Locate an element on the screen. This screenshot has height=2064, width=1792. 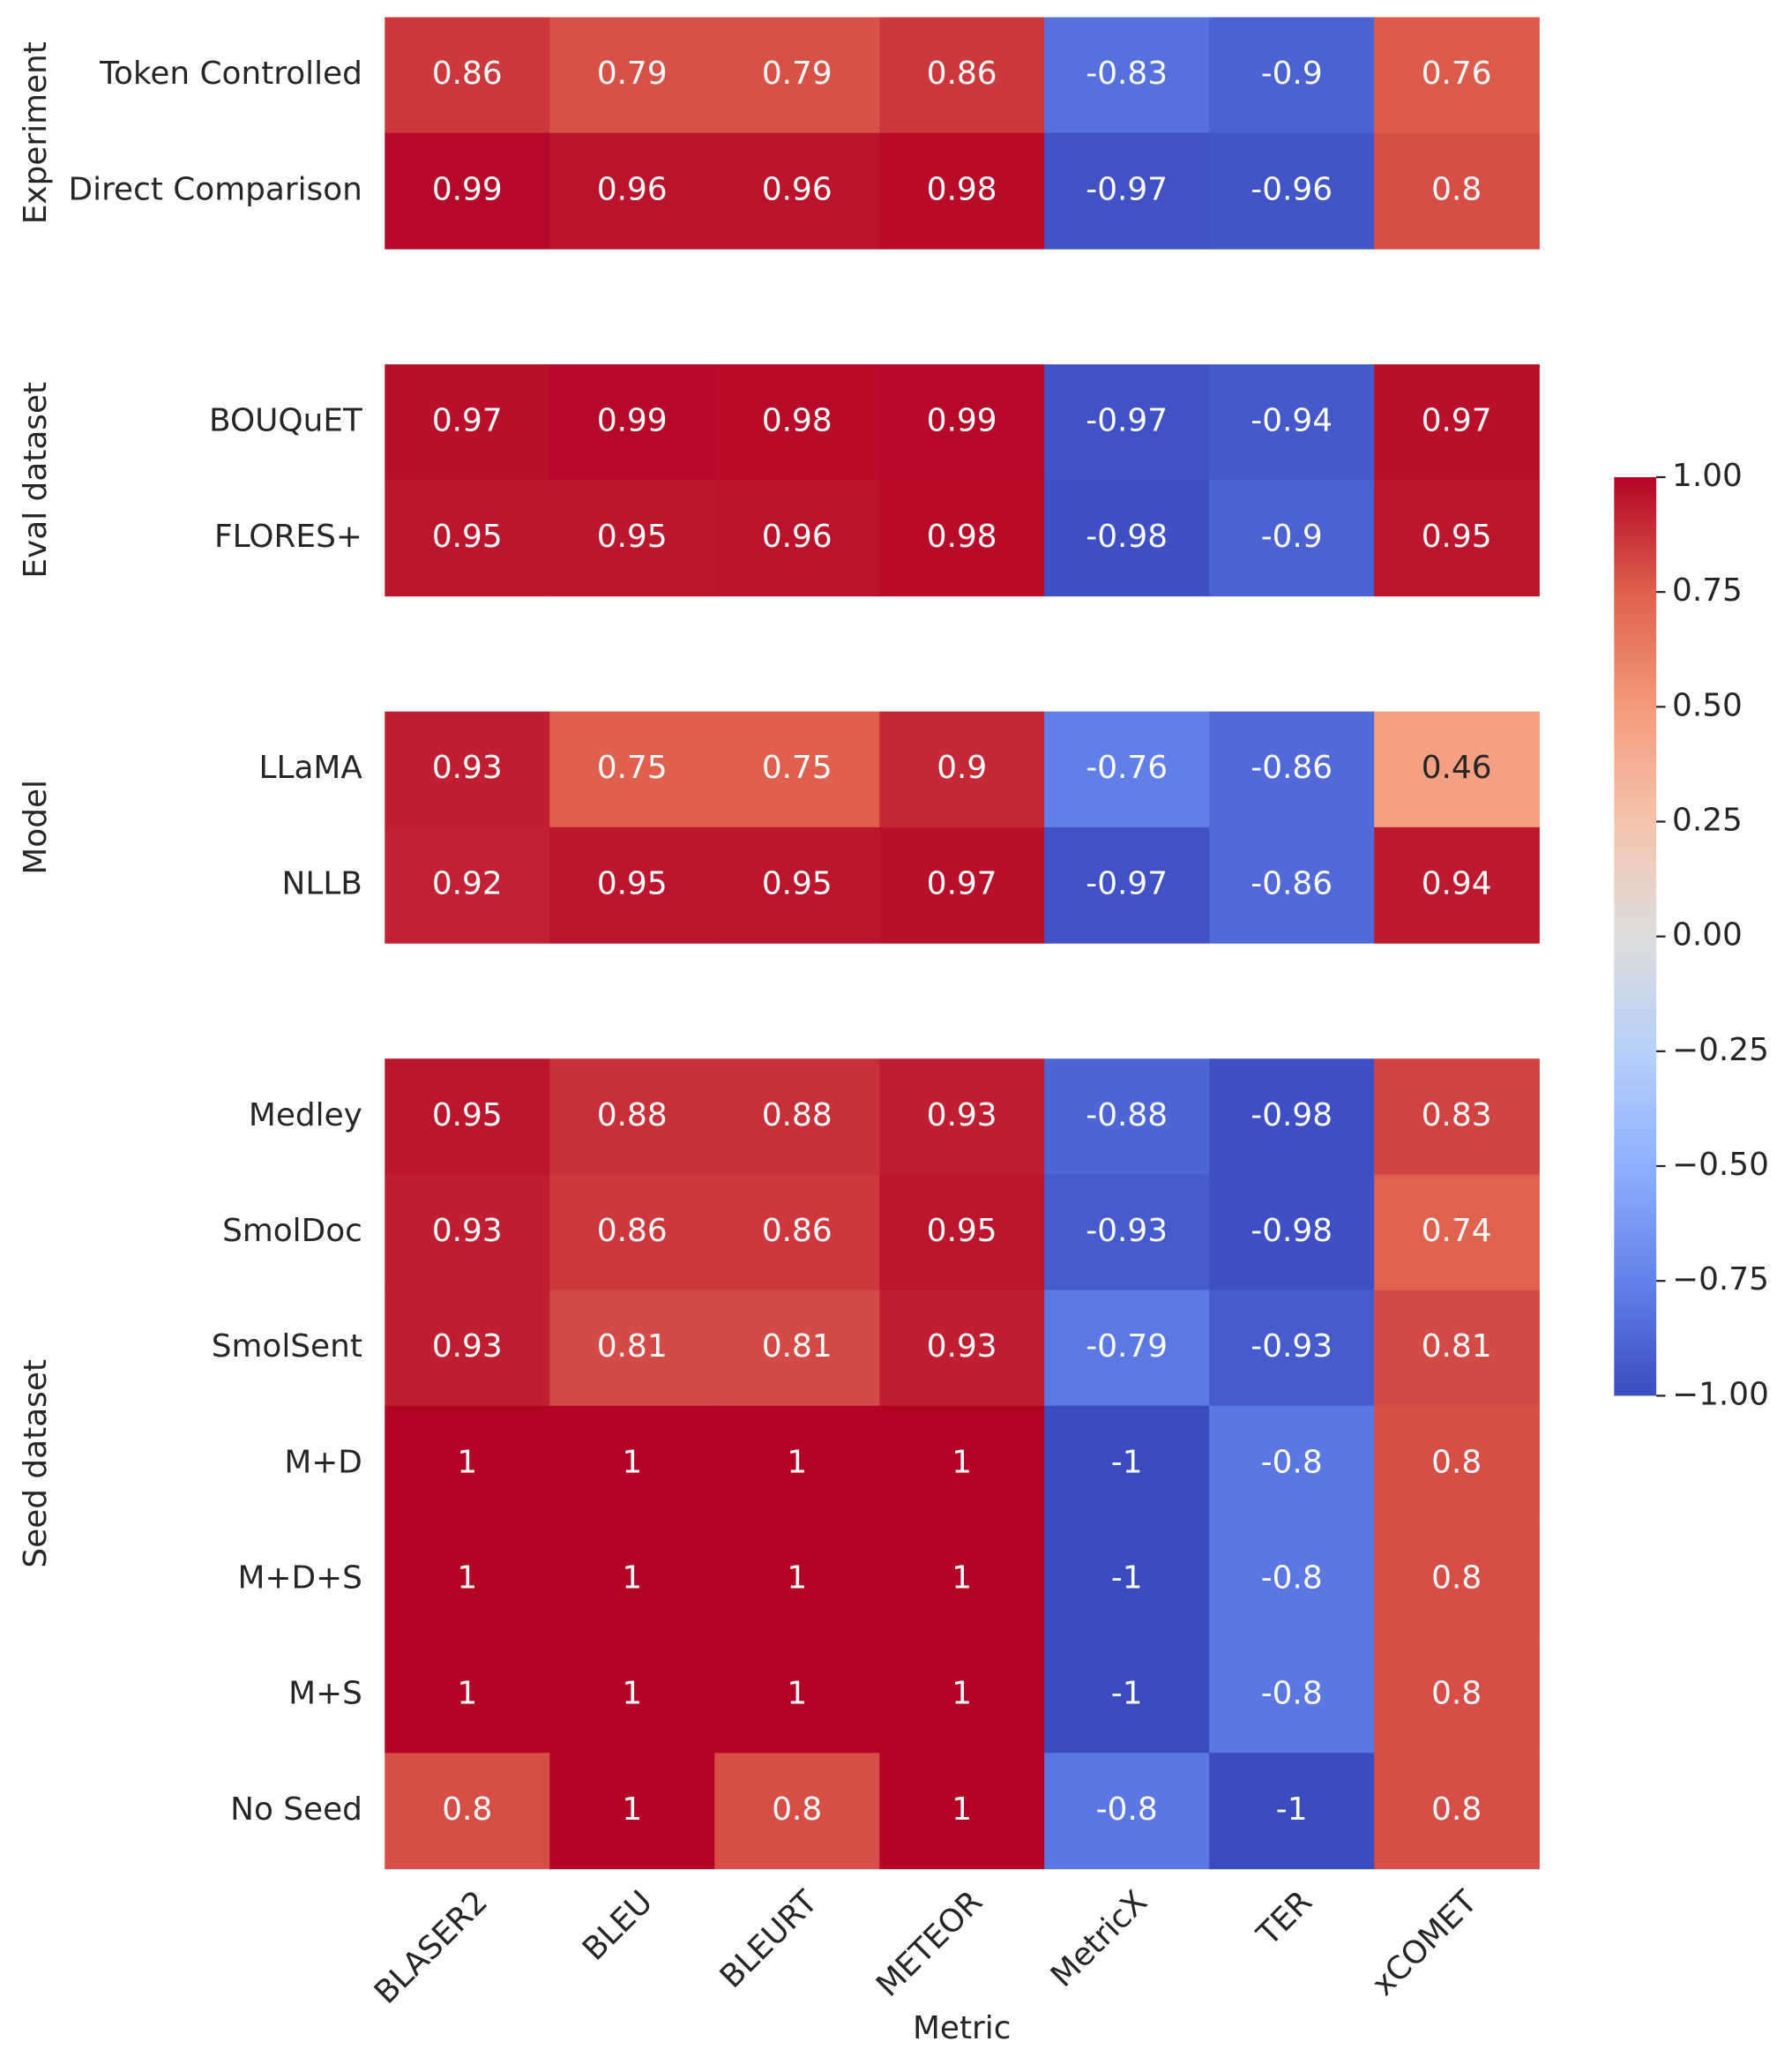
x-tick-label: BLEU is located at coordinates (618, 1926).